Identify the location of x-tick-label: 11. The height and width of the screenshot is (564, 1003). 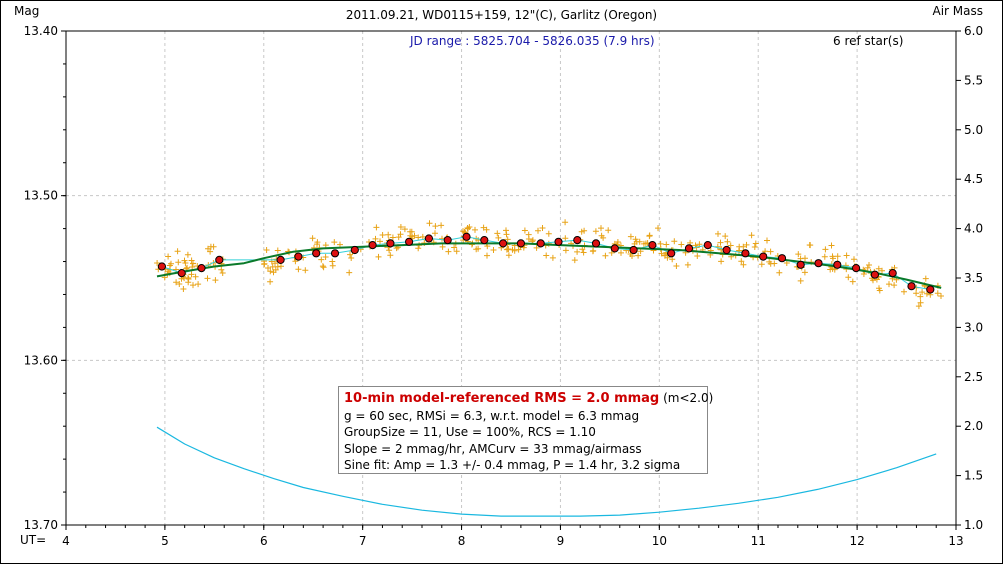
(758, 541).